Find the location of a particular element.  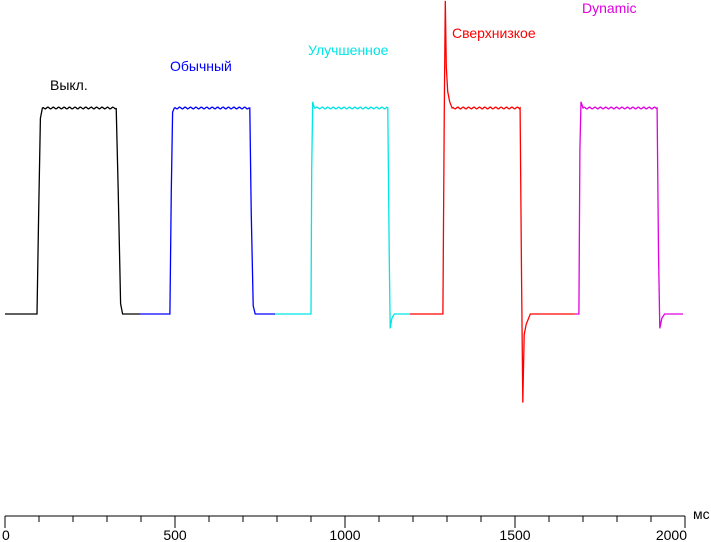

x-tick-label: 1500 is located at coordinates (514, 534).